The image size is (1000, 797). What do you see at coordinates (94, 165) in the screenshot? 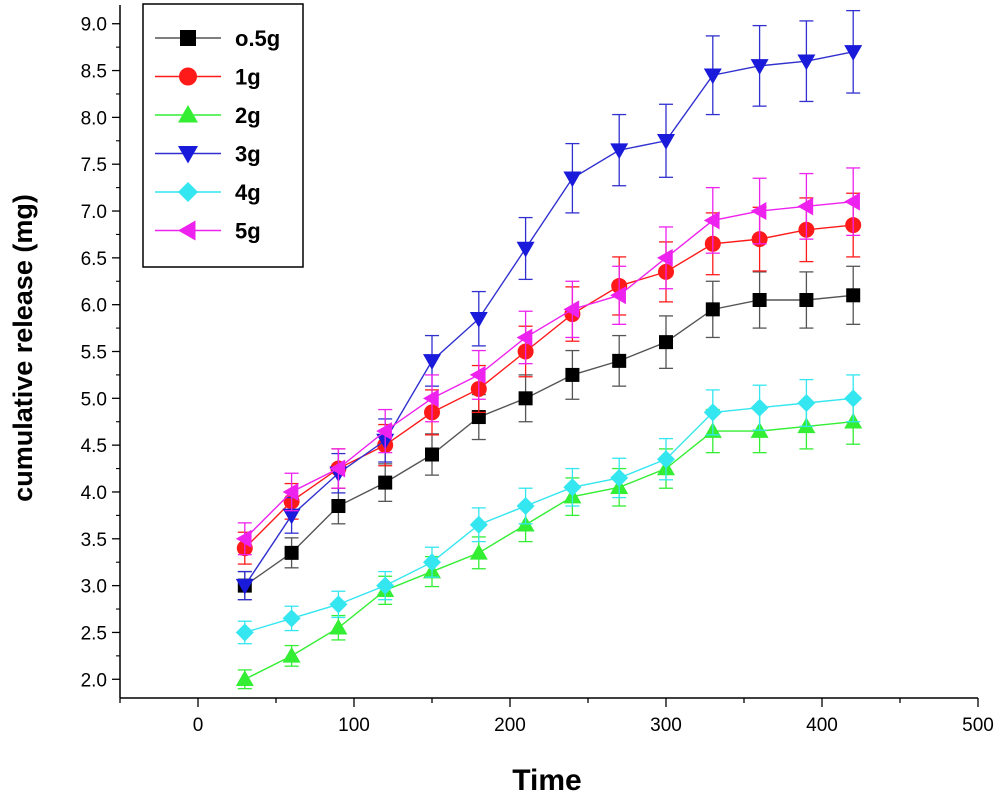
I see `y-tick-label: 7.5` at bounding box center [94, 165].